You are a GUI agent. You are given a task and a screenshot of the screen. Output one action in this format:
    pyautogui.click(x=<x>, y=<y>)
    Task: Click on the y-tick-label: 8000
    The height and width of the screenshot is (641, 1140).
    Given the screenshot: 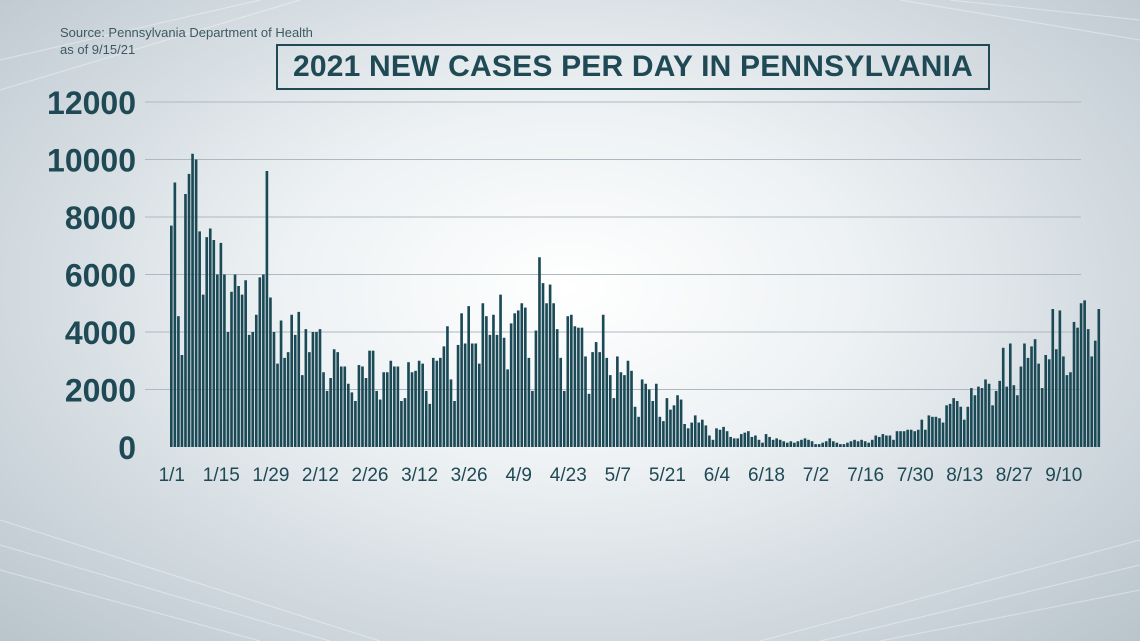 What is the action you would take?
    pyautogui.click(x=100, y=218)
    